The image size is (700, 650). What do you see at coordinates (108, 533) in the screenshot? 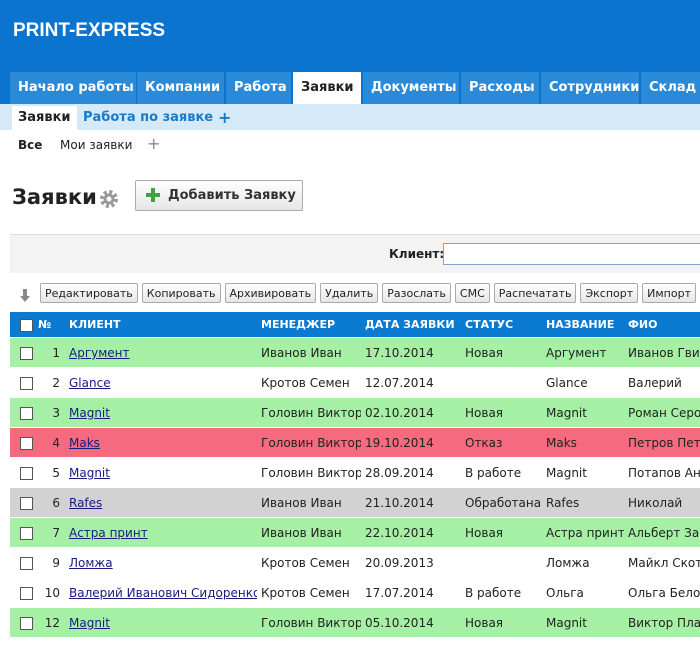
I see `client-link: Астра принт` at bounding box center [108, 533].